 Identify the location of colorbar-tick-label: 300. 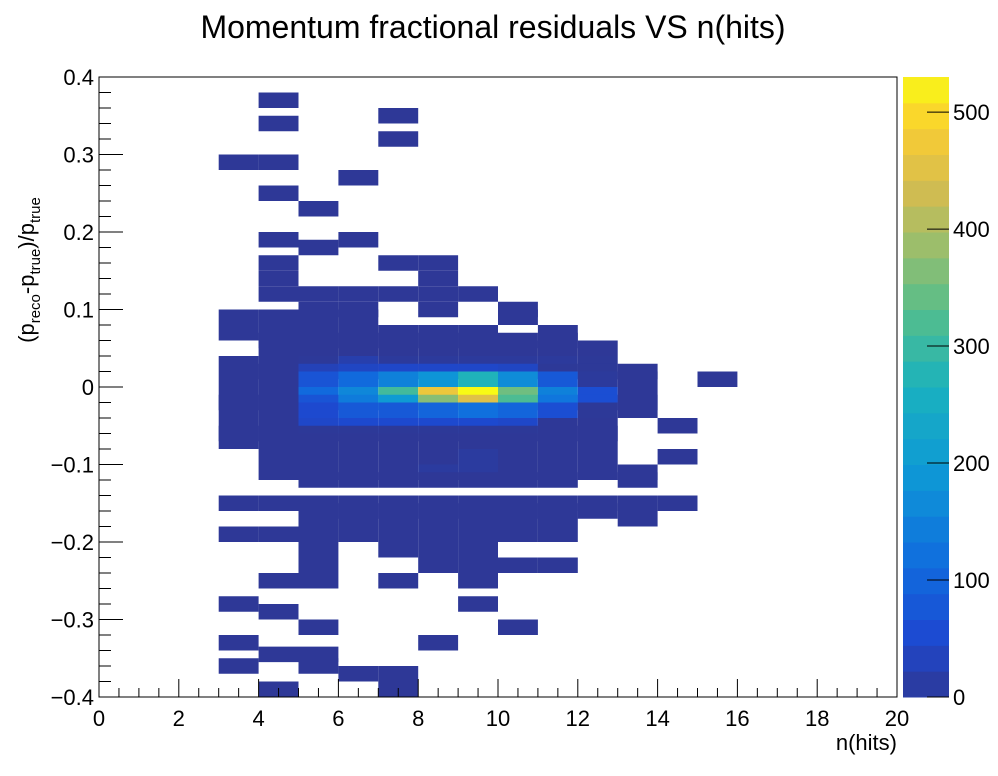
(971, 346).